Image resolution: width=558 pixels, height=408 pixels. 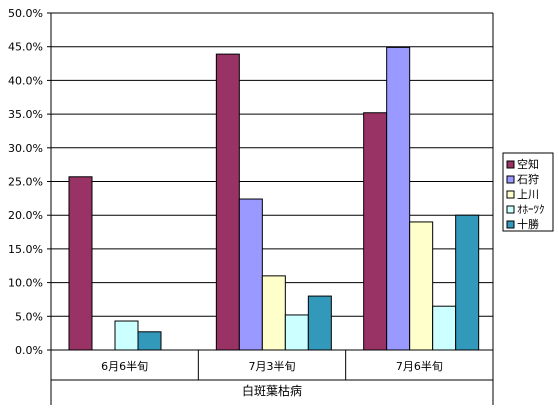 I want to click on y-tick-label: 10.0%, so click(x=25, y=283).